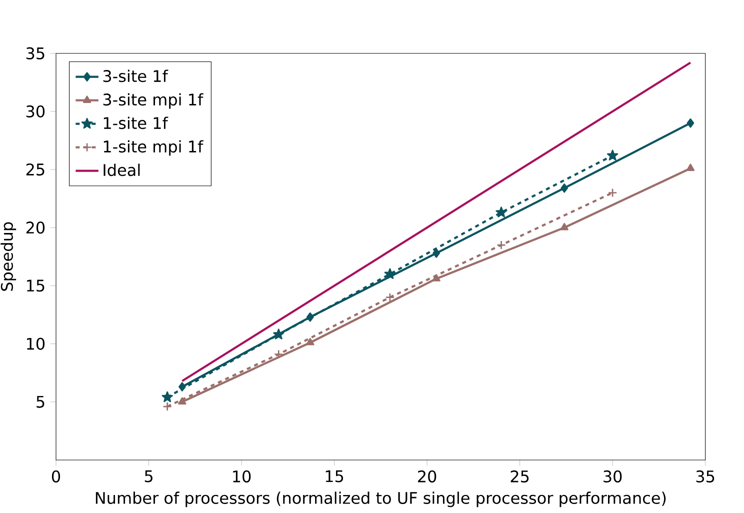 The height and width of the screenshot is (513, 744). What do you see at coordinates (35, 111) in the screenshot?
I see `y-tick-label: 30` at bounding box center [35, 111].